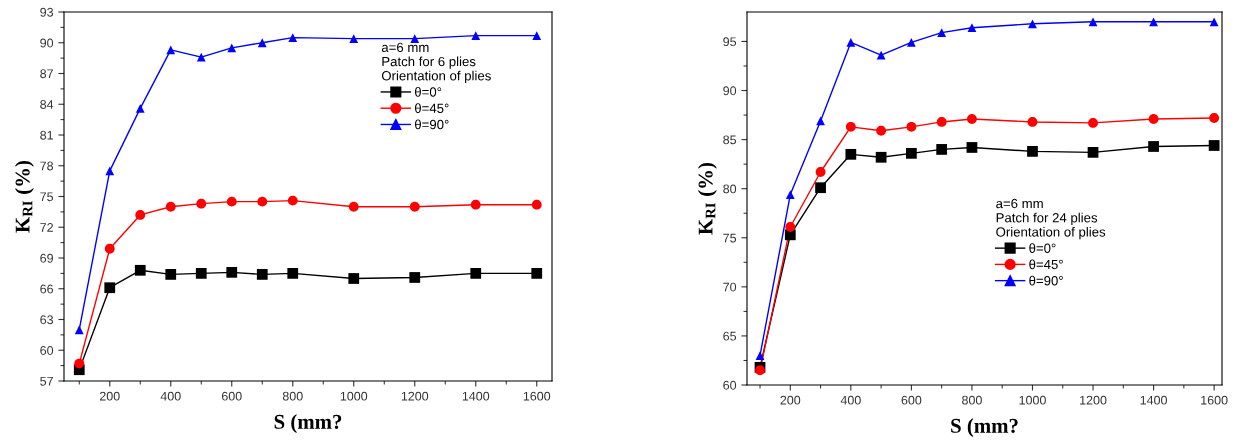 The height and width of the screenshot is (448, 1242). Describe the element at coordinates (47, 197) in the screenshot. I see `y-tick-label: 75` at that location.